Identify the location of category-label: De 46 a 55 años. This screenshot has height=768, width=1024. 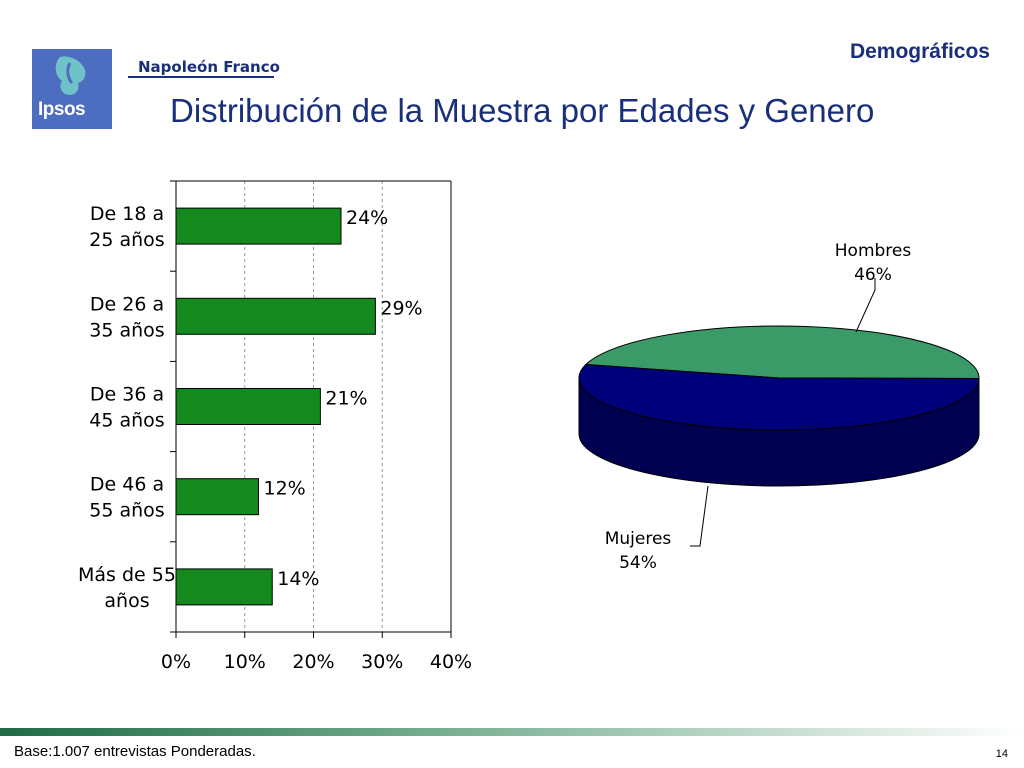
(126, 498).